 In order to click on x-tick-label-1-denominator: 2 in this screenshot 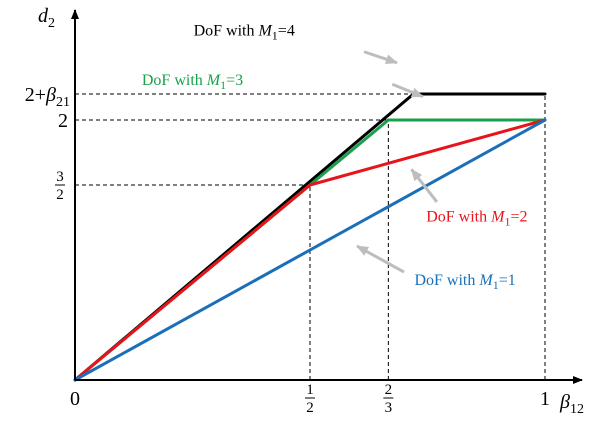, I will do `click(310, 408)`.